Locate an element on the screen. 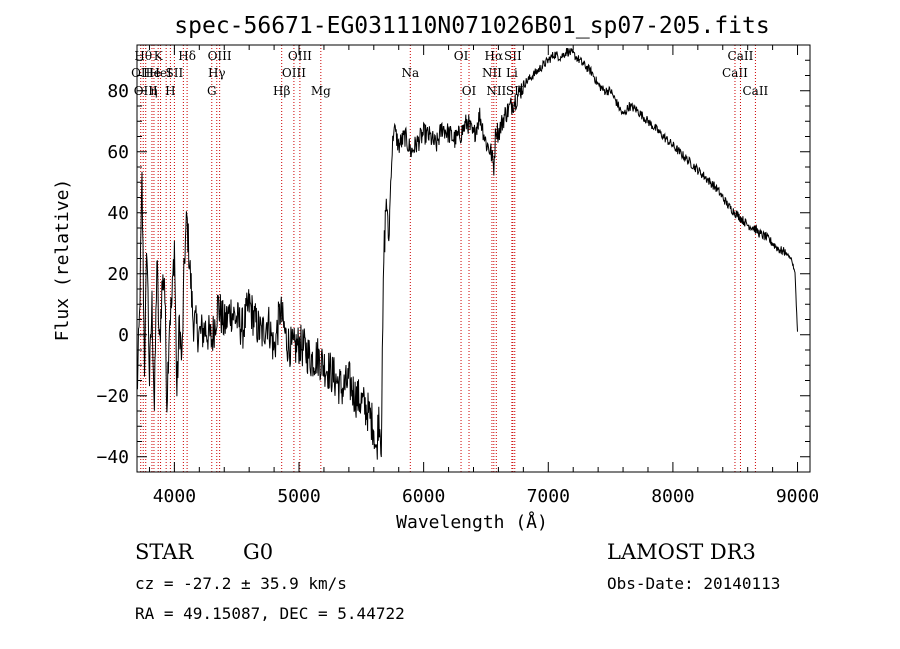  x-tick-label: 9000 is located at coordinates (797, 496).